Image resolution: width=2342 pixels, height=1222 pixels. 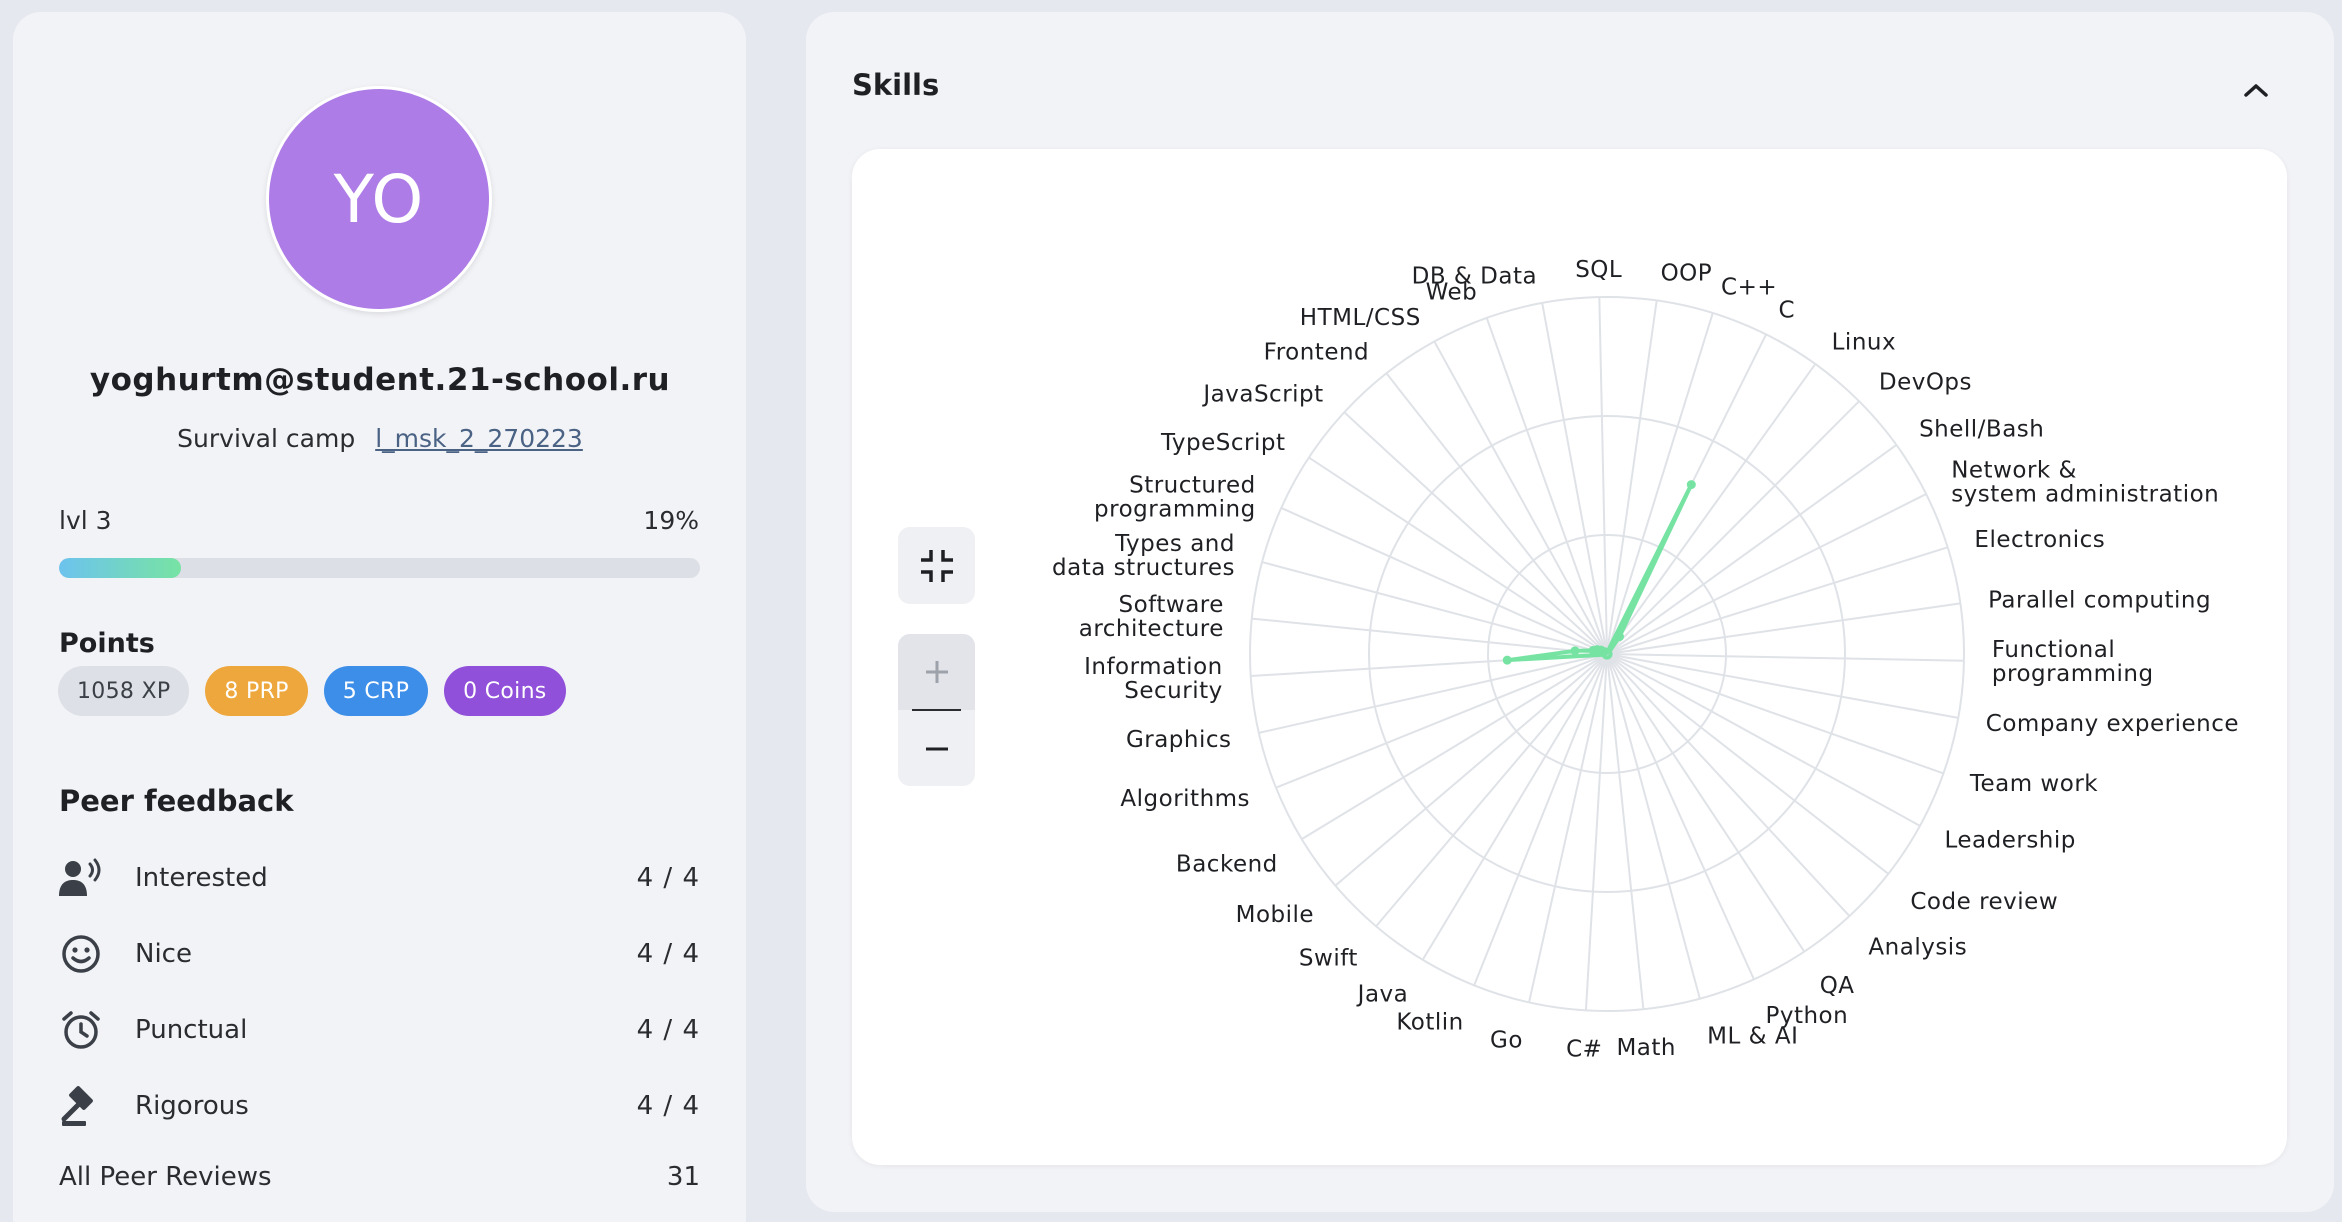 I want to click on radar-axis-label: Code review, so click(x=1984, y=902).